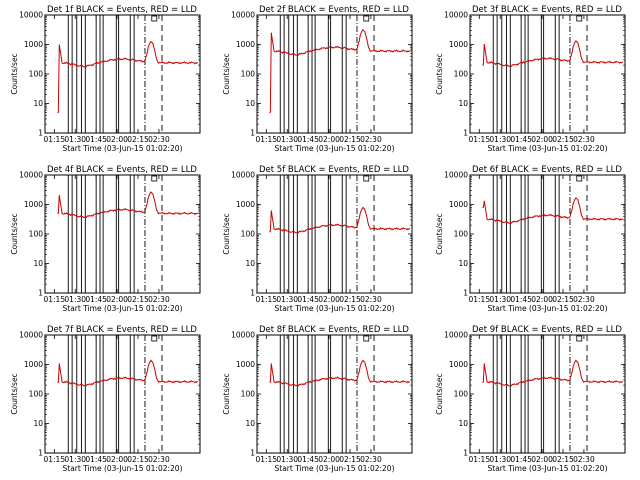 The height and width of the screenshot is (480, 640). Describe the element at coordinates (122, 170) in the screenshot. I see `panel-title: Det 4f BLACK = Events, RED = LLD` at that location.